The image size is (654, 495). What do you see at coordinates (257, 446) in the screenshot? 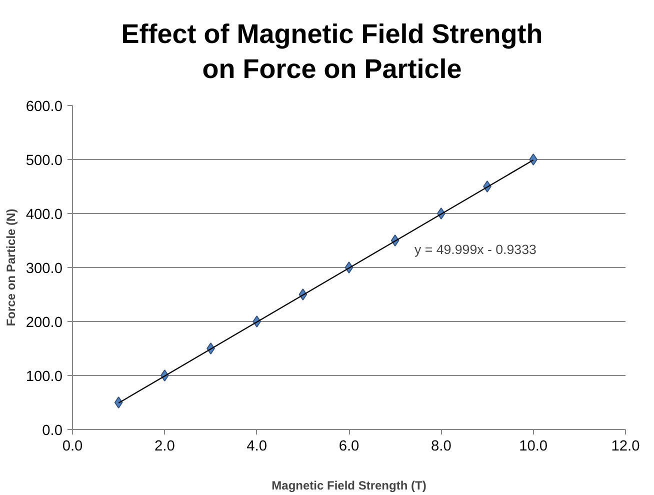
I see `x-tick-label: 4.0` at bounding box center [257, 446].